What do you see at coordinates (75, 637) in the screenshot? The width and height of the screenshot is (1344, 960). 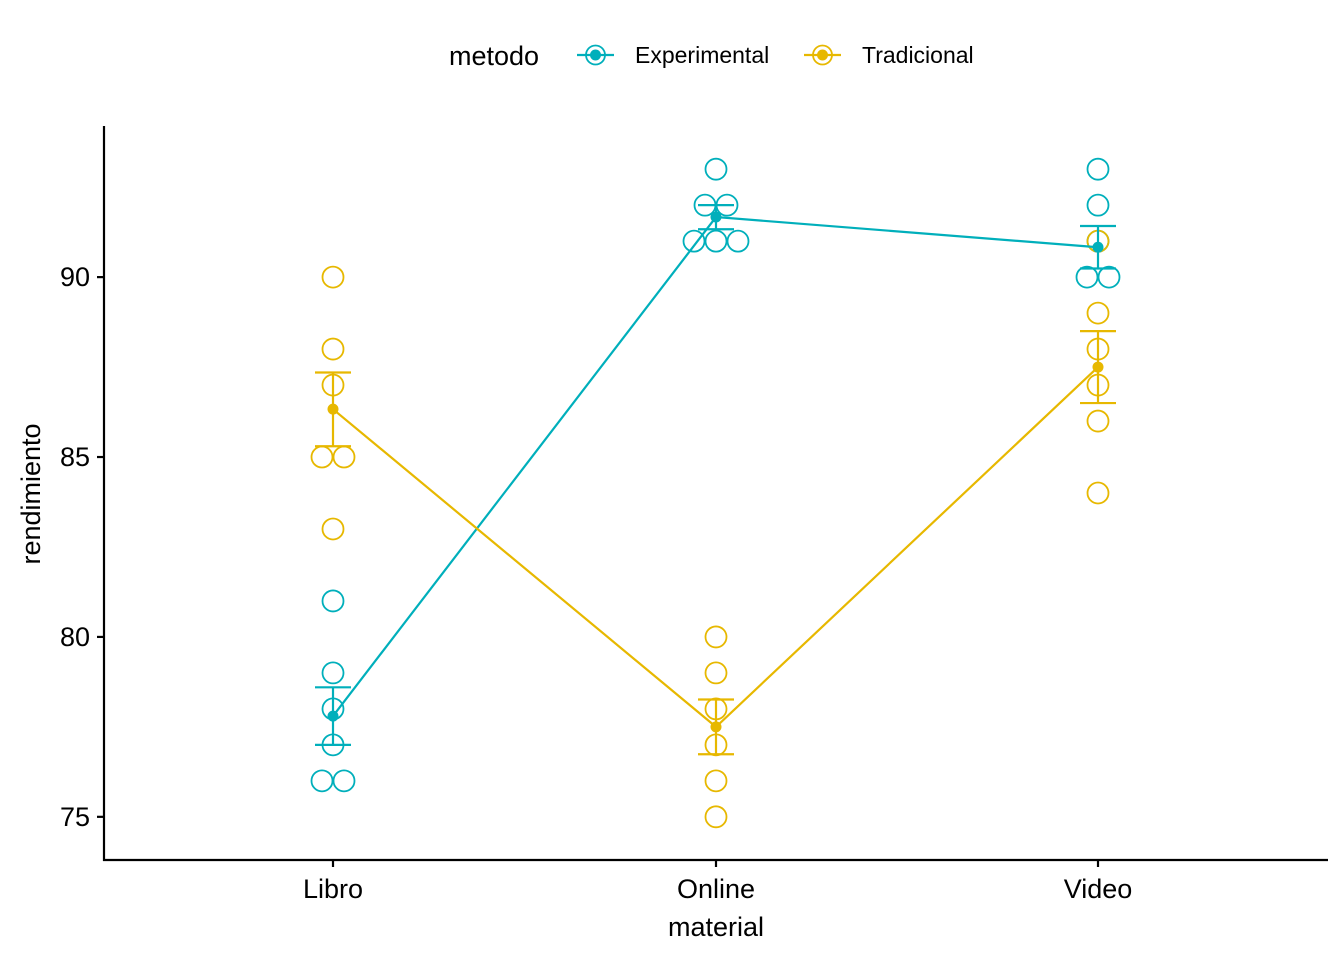 I see `y-tick-label: 80` at bounding box center [75, 637].